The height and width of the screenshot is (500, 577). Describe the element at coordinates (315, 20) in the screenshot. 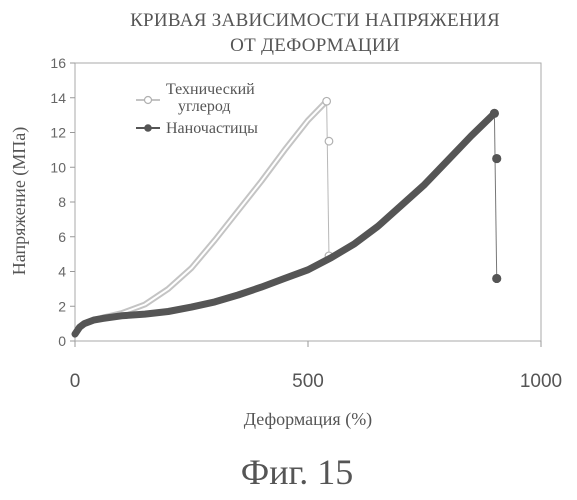

I see `chart-title-line-1: КРИВАЯ ЗАВИСИМОСТИ НАПРЯЖЕНИЯ` at that location.